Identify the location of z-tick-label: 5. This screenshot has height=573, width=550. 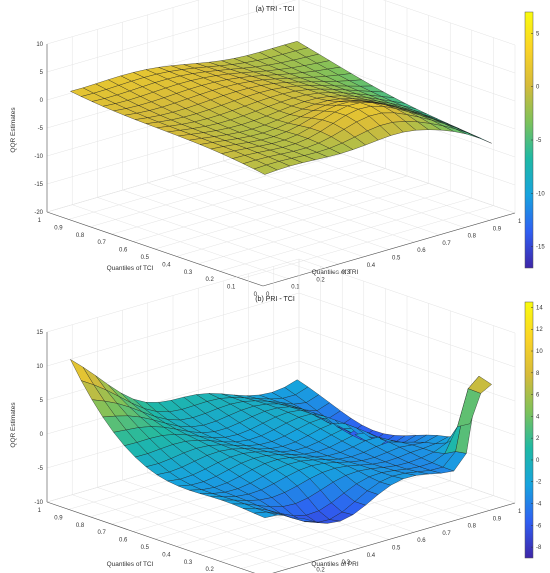
(42, 401).